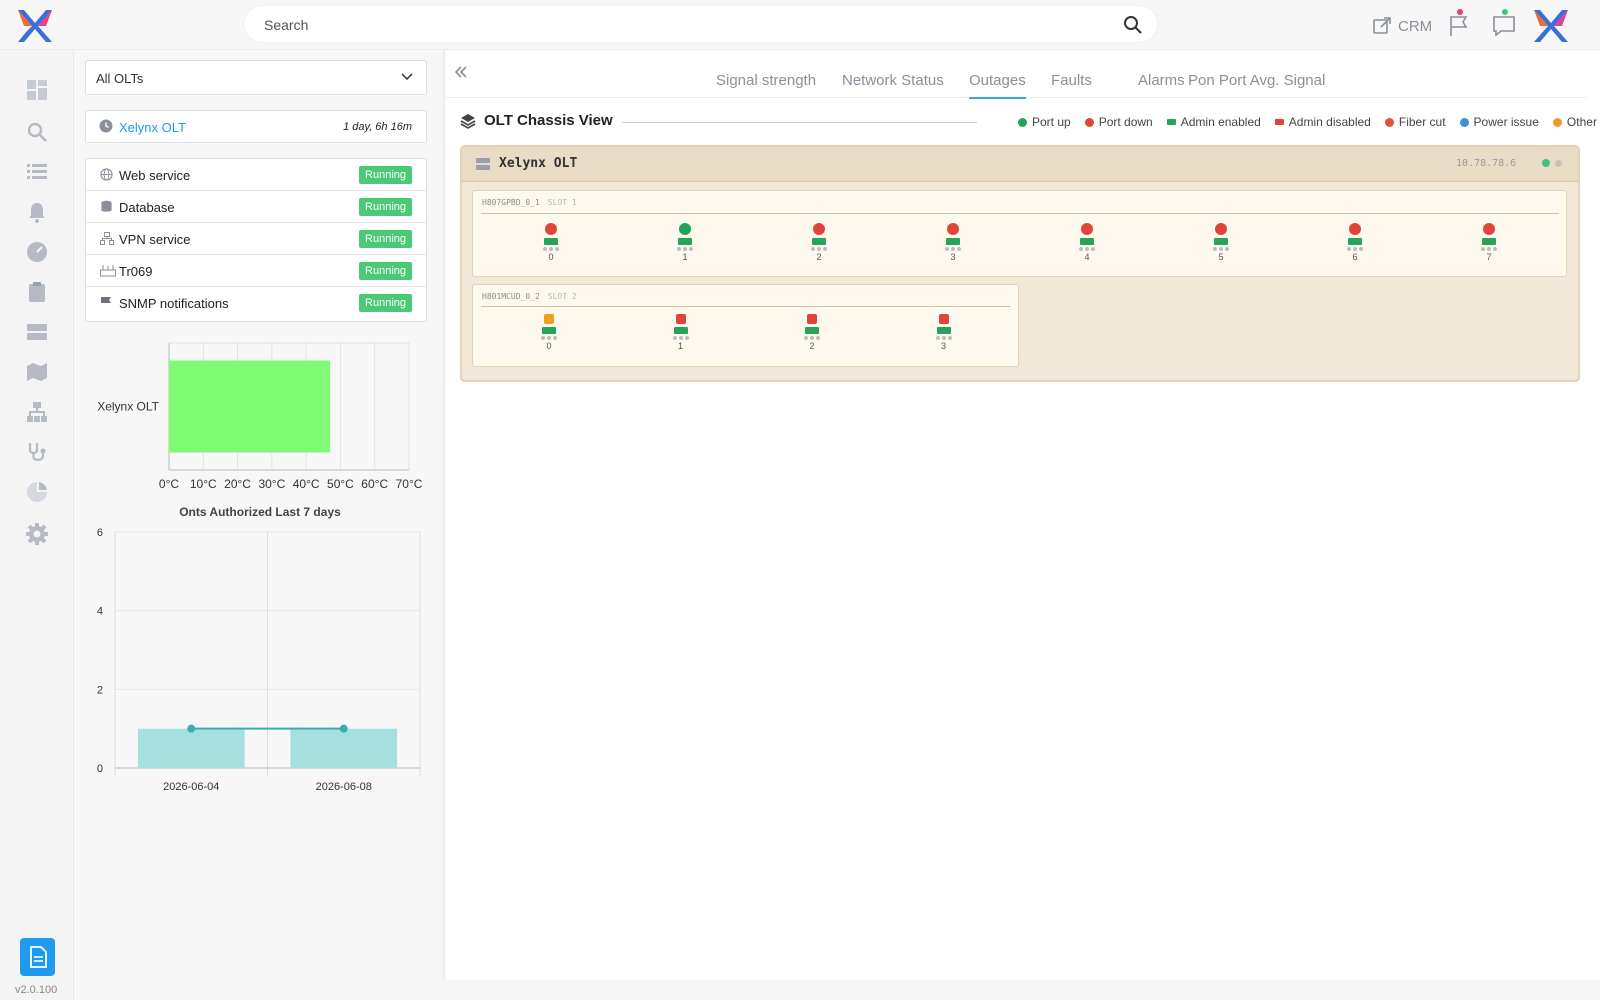  Describe the element at coordinates (286, 25) in the screenshot. I see `search-input: Search` at that location.